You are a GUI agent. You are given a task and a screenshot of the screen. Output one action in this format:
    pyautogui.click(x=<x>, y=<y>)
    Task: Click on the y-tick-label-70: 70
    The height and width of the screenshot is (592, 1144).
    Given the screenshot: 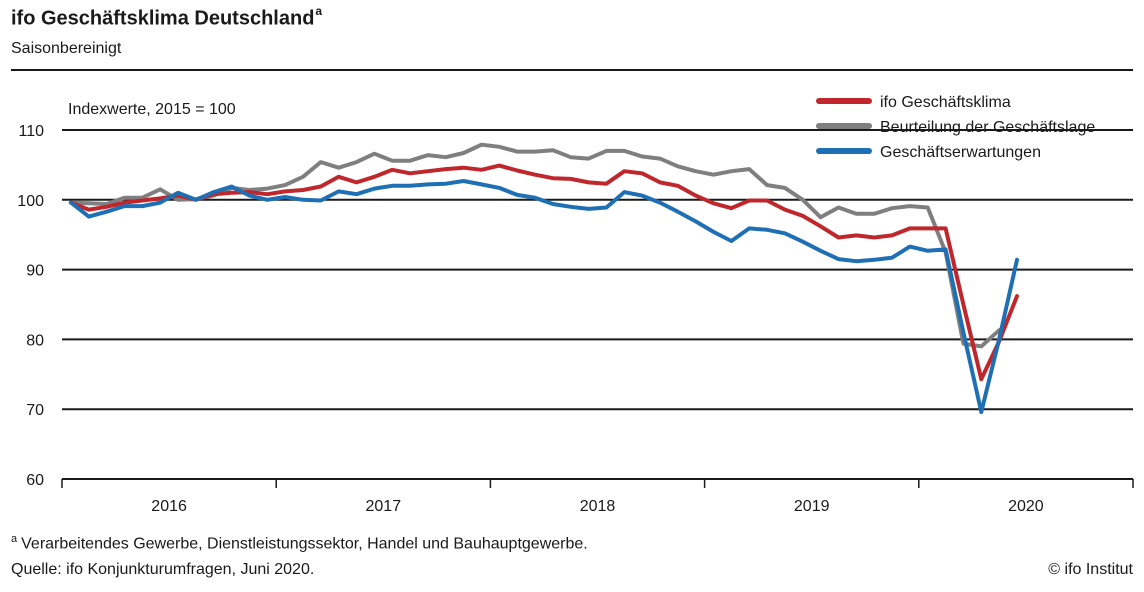 What is the action you would take?
    pyautogui.click(x=35, y=410)
    